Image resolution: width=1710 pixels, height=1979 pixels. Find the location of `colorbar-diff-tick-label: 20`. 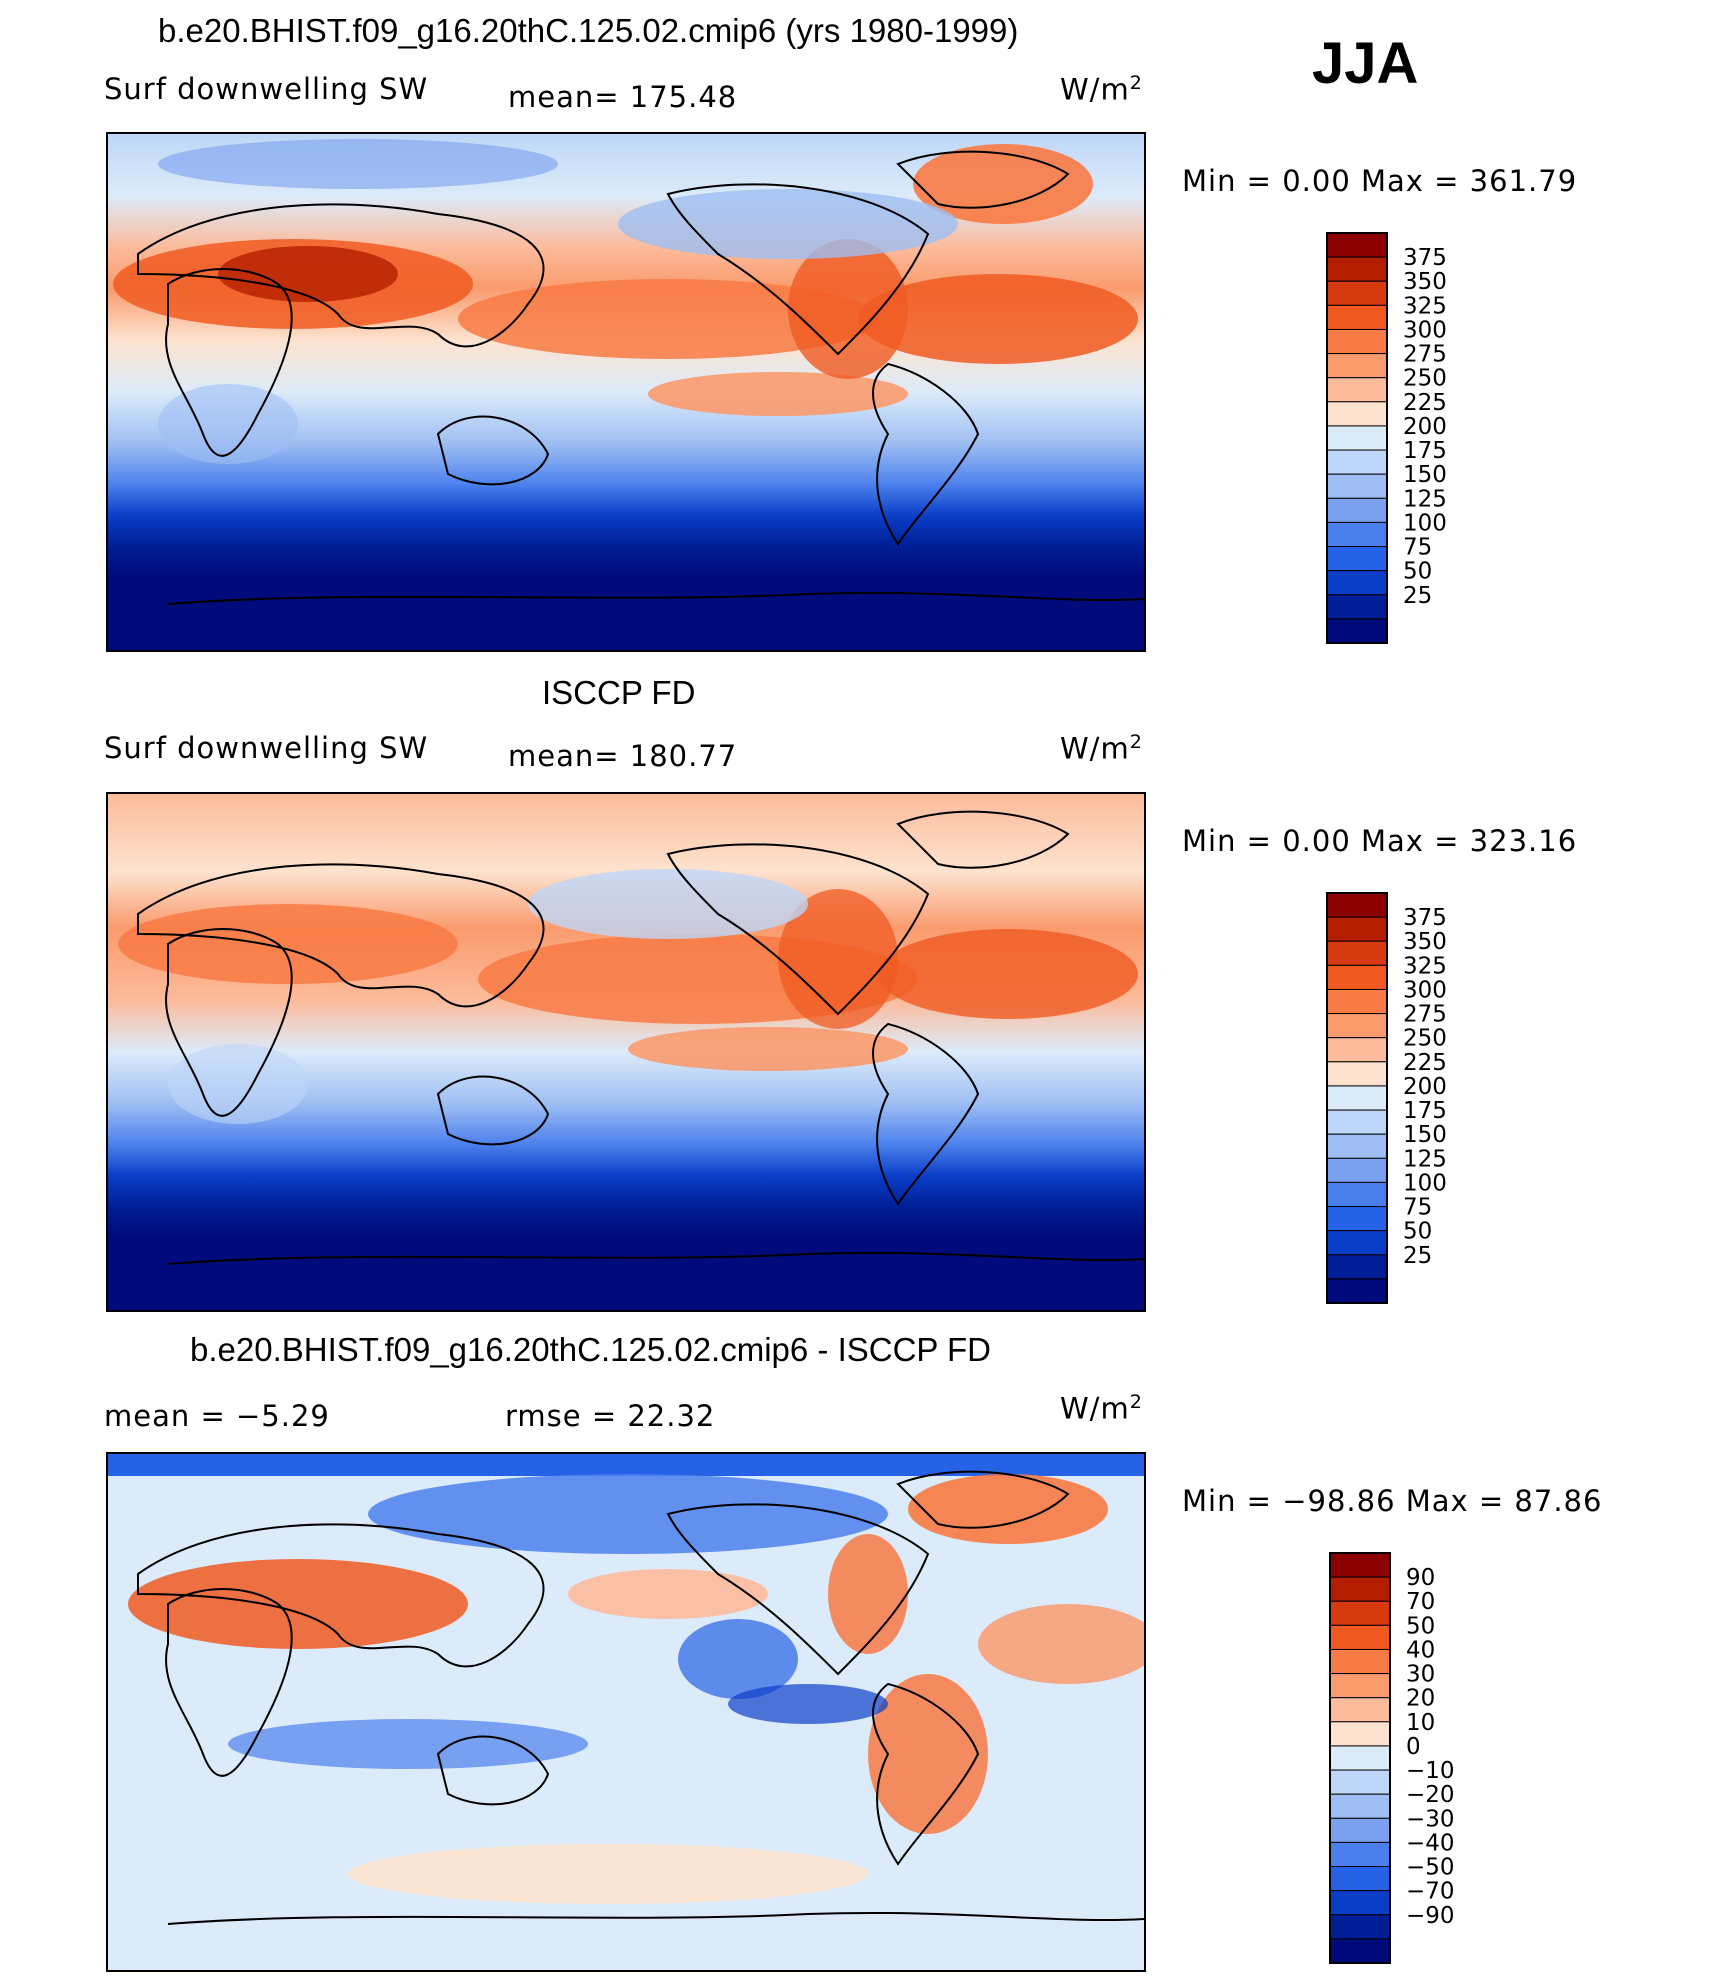

colorbar-diff-tick-label: 20 is located at coordinates (1420, 1699).